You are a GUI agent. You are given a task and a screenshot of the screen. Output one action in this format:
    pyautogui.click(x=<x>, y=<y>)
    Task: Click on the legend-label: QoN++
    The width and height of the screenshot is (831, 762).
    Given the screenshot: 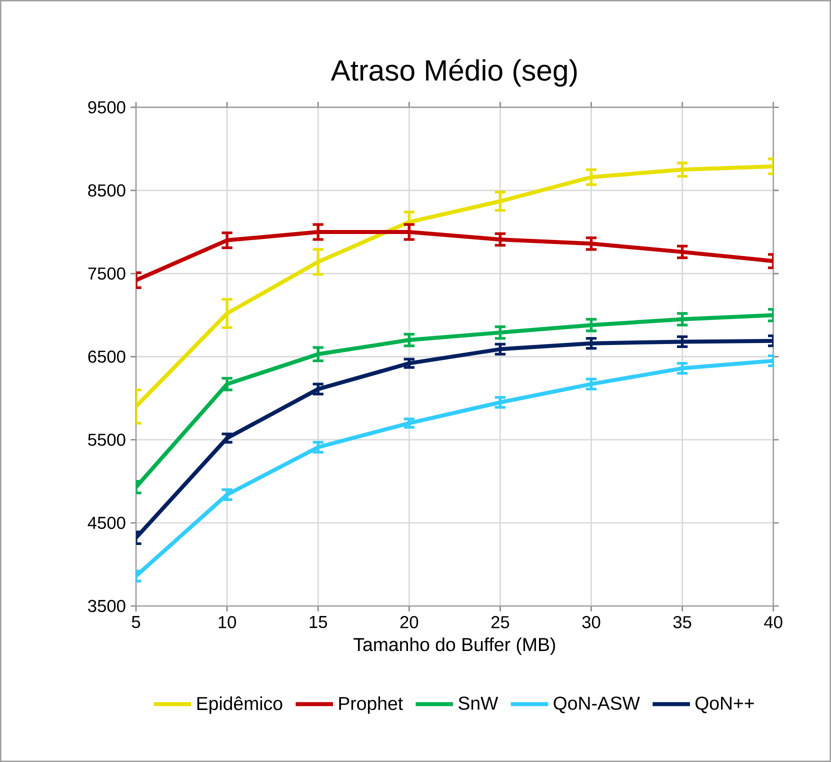 What is the action you would take?
    pyautogui.click(x=725, y=705)
    